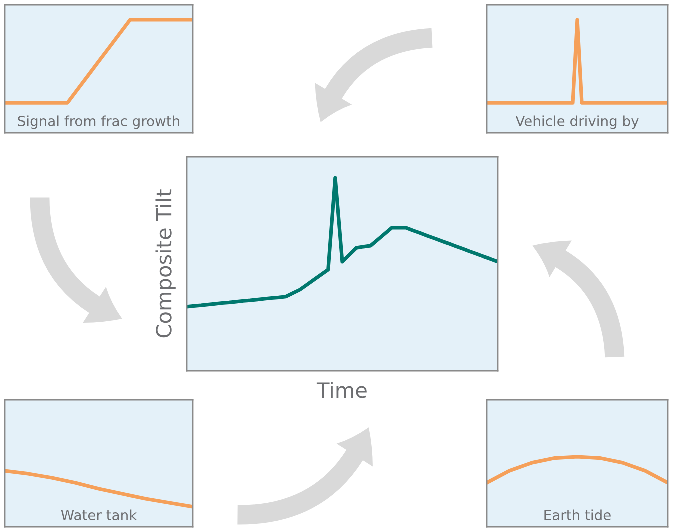  I want to click on x-axis-title: Water tank, so click(99, 515).